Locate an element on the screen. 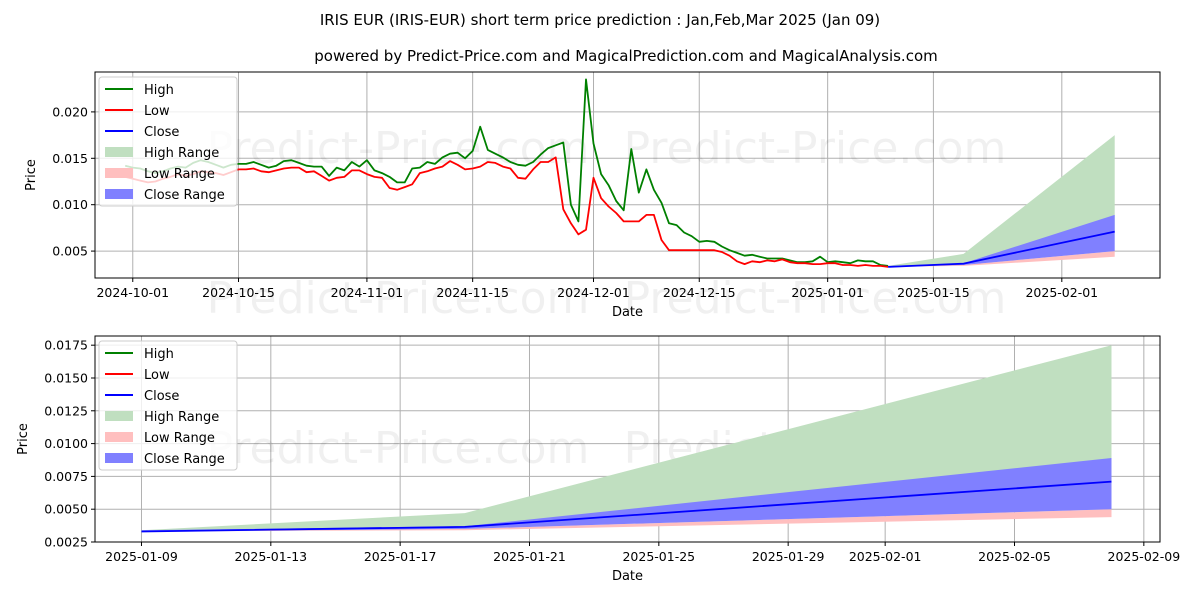 This screenshot has width=1200, height=600. x-tick-label: 2025-01-15 is located at coordinates (933, 292).